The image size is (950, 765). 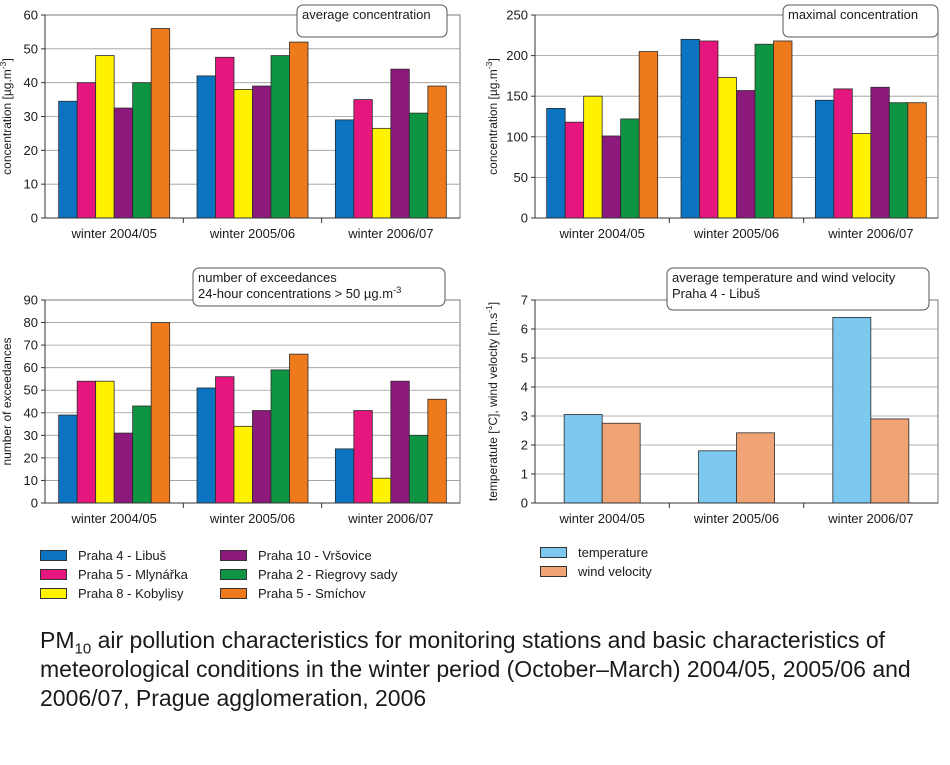 I want to click on legend-label: Praha 8 - Kobylisy, so click(x=131, y=593).